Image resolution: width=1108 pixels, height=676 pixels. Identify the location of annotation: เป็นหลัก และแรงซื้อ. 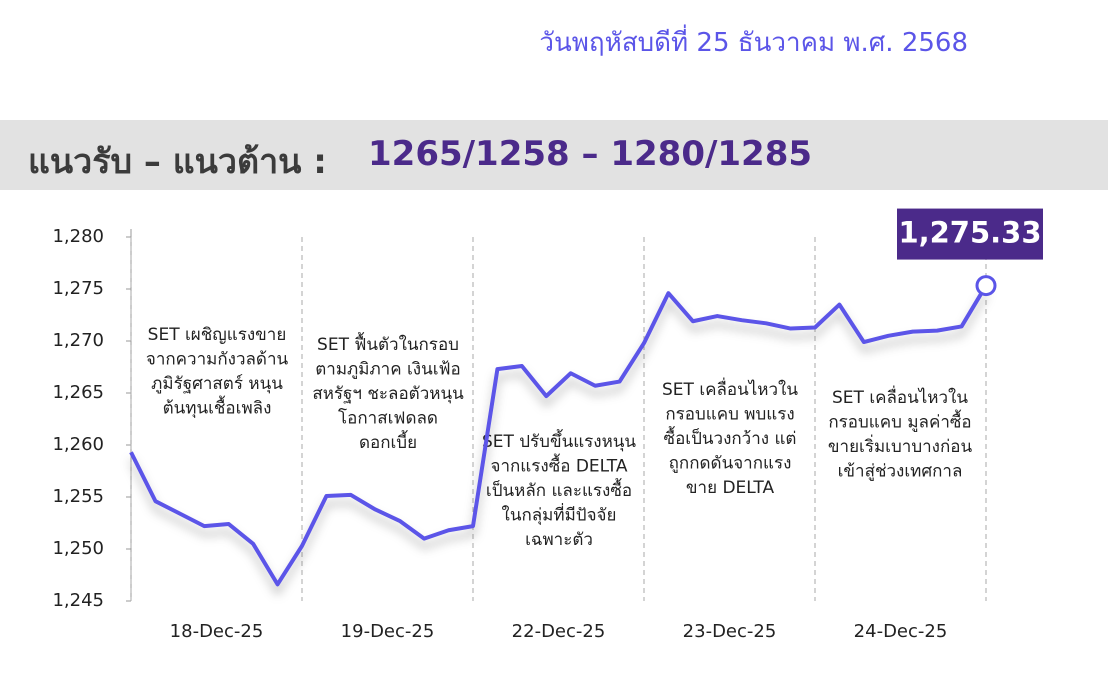
(559, 489).